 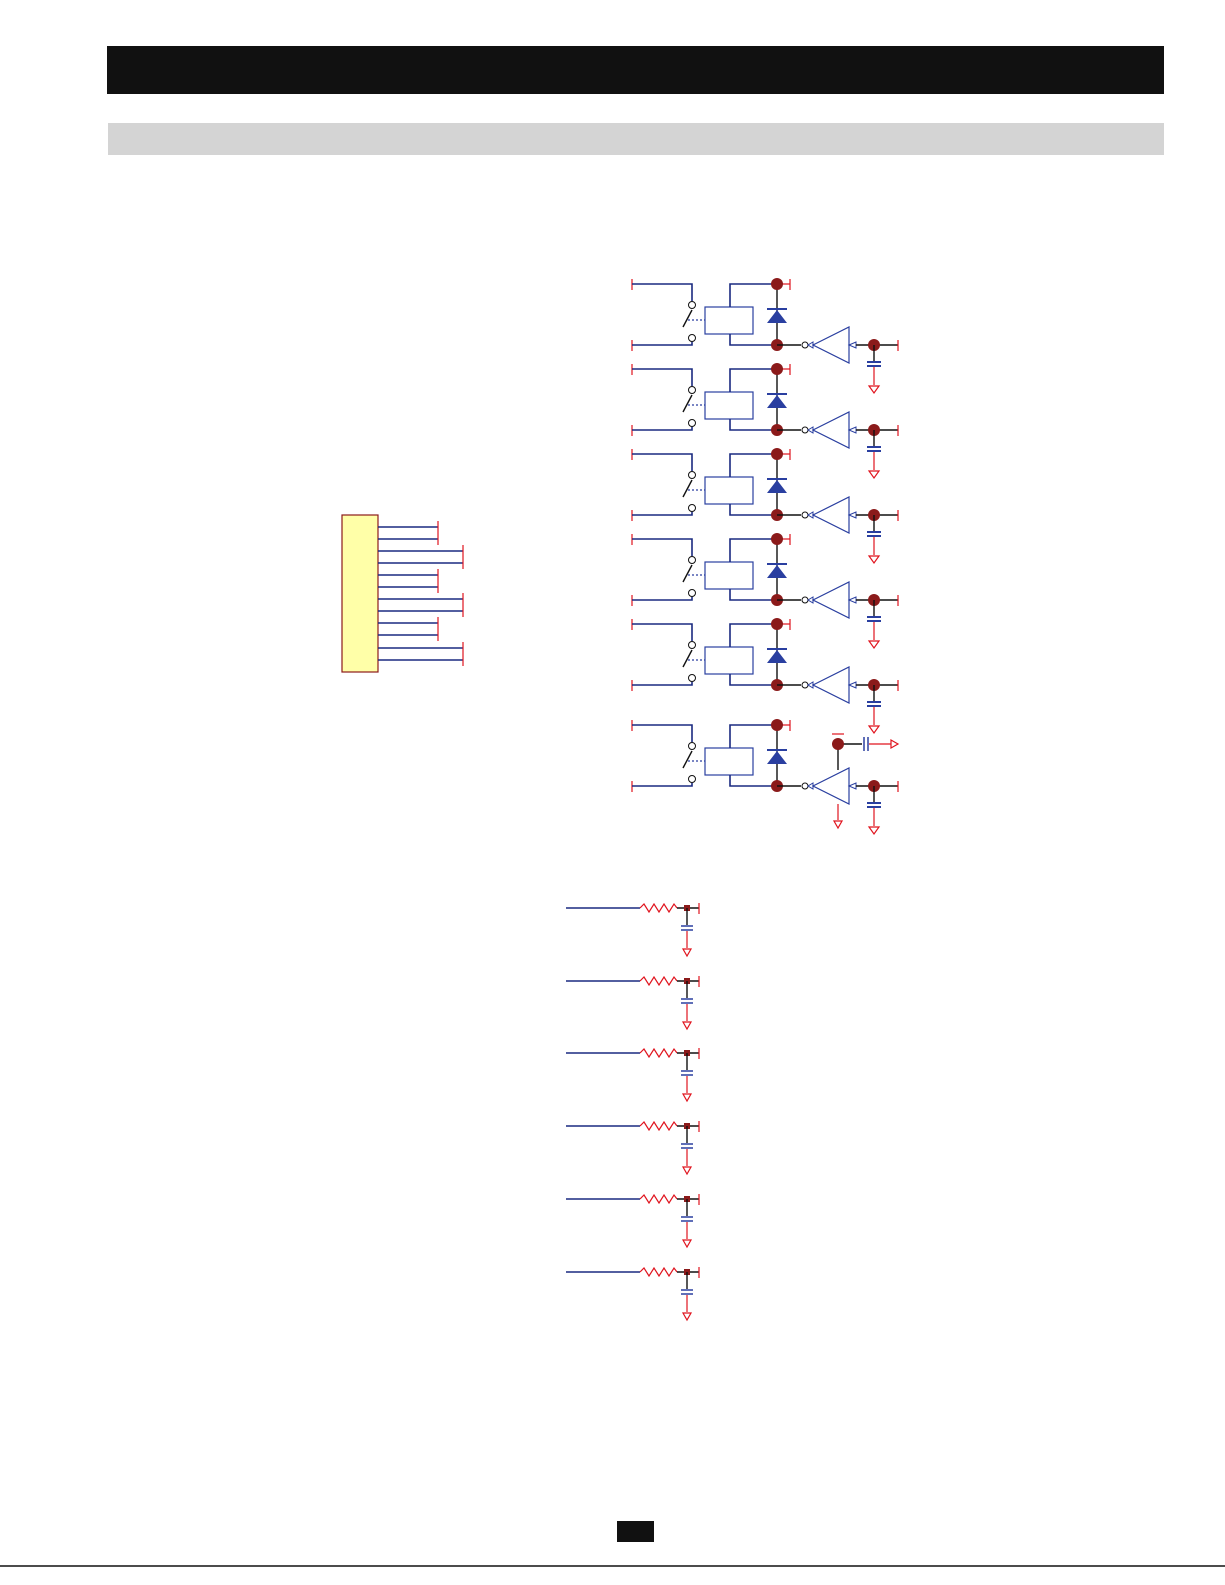 What do you see at coordinates (635, 70) in the screenshot?
I see `header-bar` at bounding box center [635, 70].